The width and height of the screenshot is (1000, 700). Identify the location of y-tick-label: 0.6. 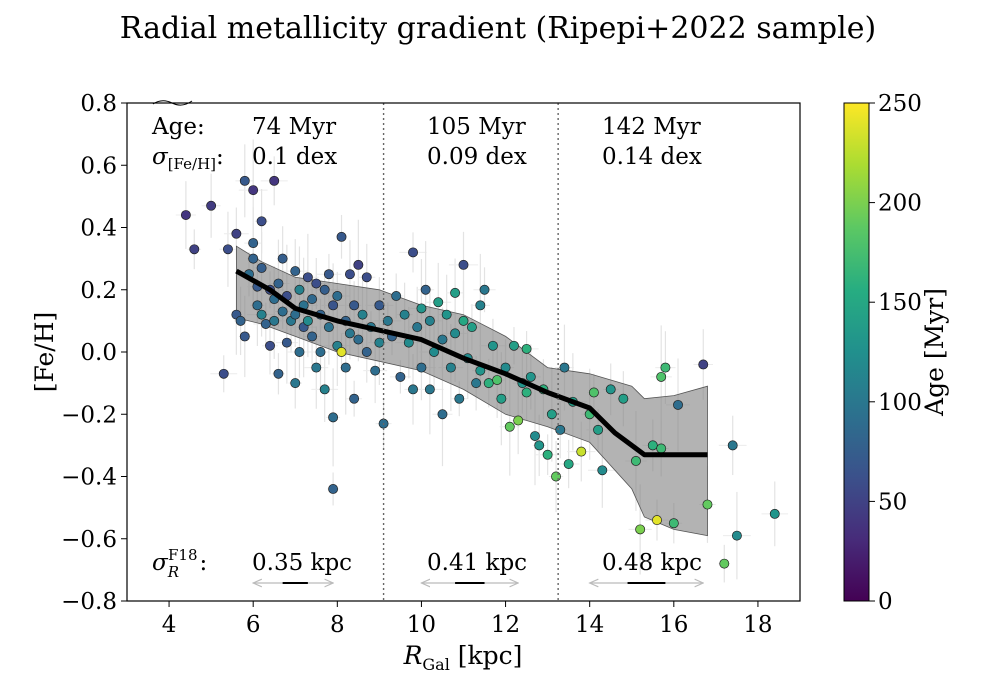
(98, 166).